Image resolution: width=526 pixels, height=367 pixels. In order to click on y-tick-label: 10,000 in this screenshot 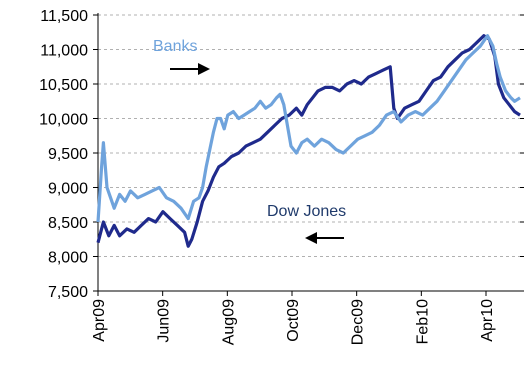, I will do `click(63, 120)`.